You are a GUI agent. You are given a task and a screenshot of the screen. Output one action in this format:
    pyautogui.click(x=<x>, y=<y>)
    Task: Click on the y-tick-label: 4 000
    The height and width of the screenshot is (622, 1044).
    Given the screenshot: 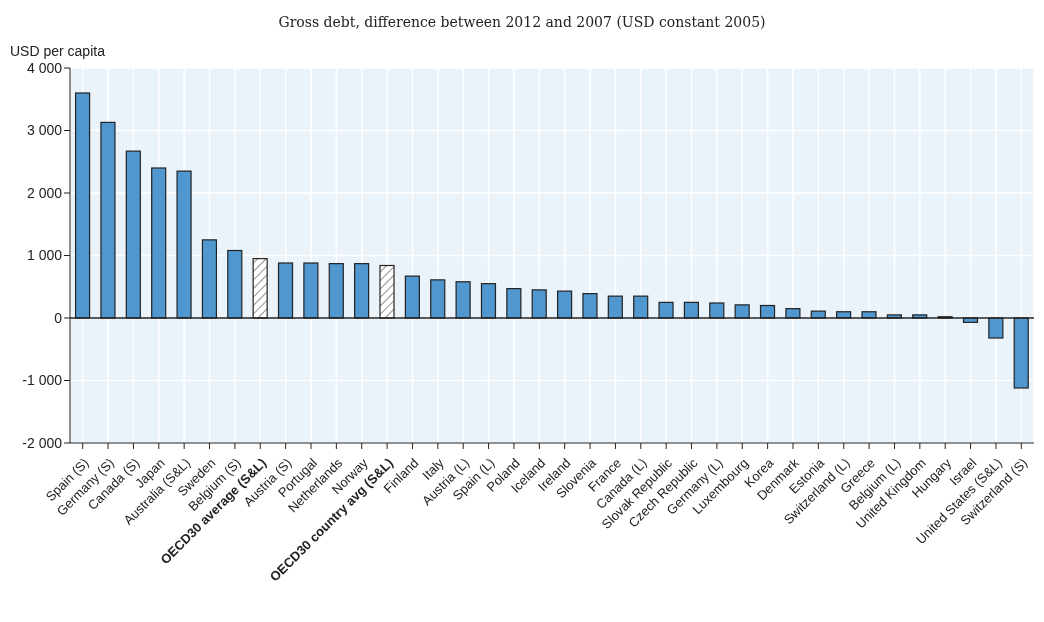 What is the action you would take?
    pyautogui.click(x=44, y=67)
    